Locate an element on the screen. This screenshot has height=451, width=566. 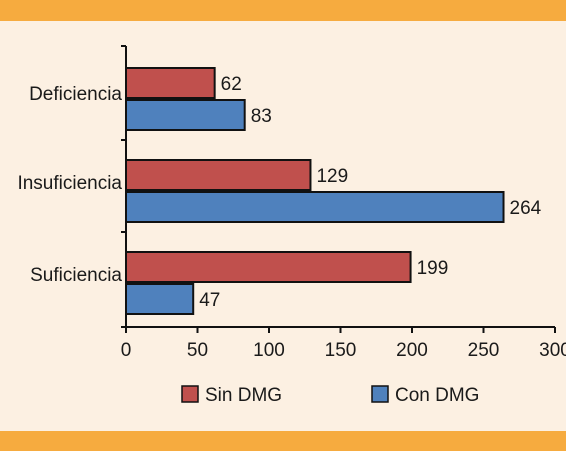
data-label: 47 is located at coordinates (209, 300).